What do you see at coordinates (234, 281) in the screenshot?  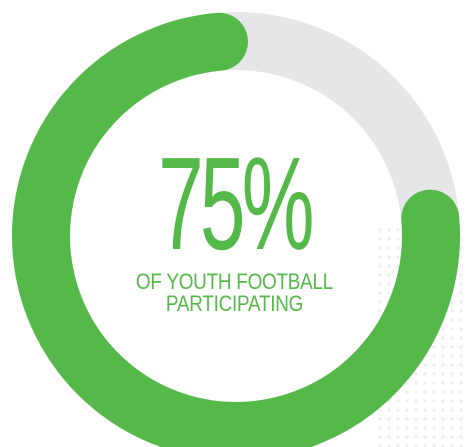 I see `caption-line-1: OF YOUTH FOOTBALL` at bounding box center [234, 281].